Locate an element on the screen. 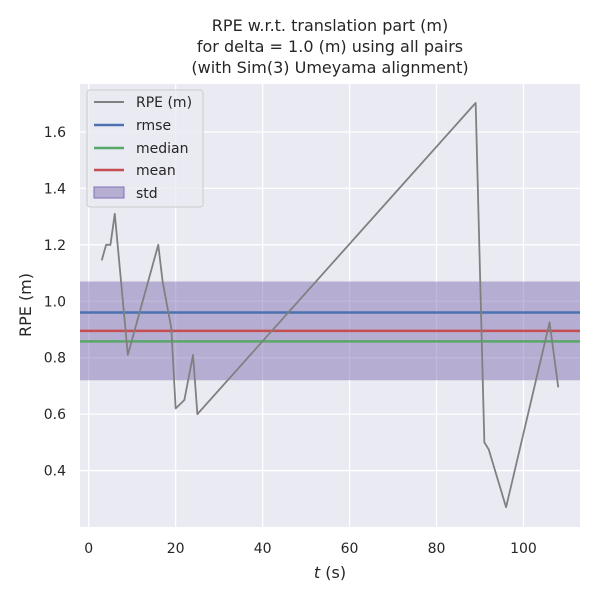 This screenshot has width=600, height=600. legend: RPE (m) rmse median mean std is located at coordinates (145, 148).